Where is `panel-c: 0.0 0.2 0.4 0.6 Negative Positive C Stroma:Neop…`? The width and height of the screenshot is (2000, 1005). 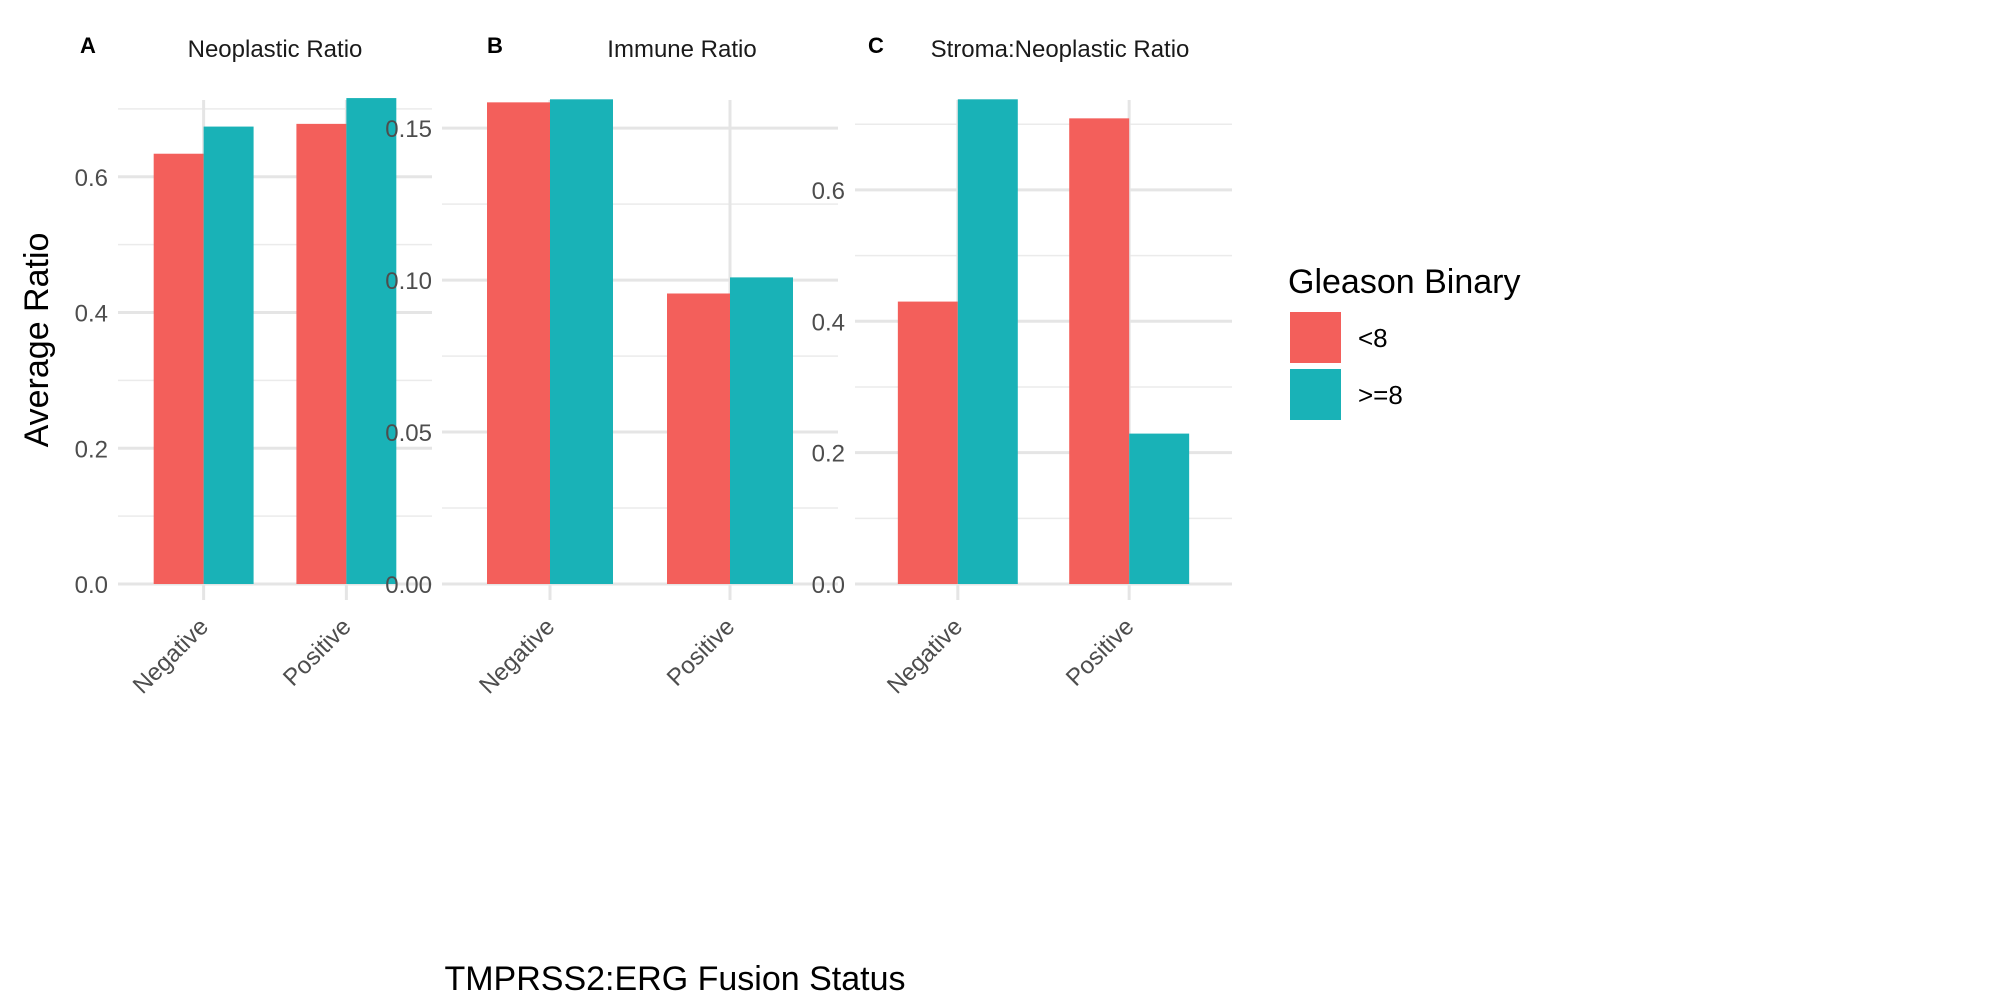
panel-c: 0.0 0.2 0.4 0.6 Negative Positive C Stroma:Neop… is located at coordinates (1022, 366).